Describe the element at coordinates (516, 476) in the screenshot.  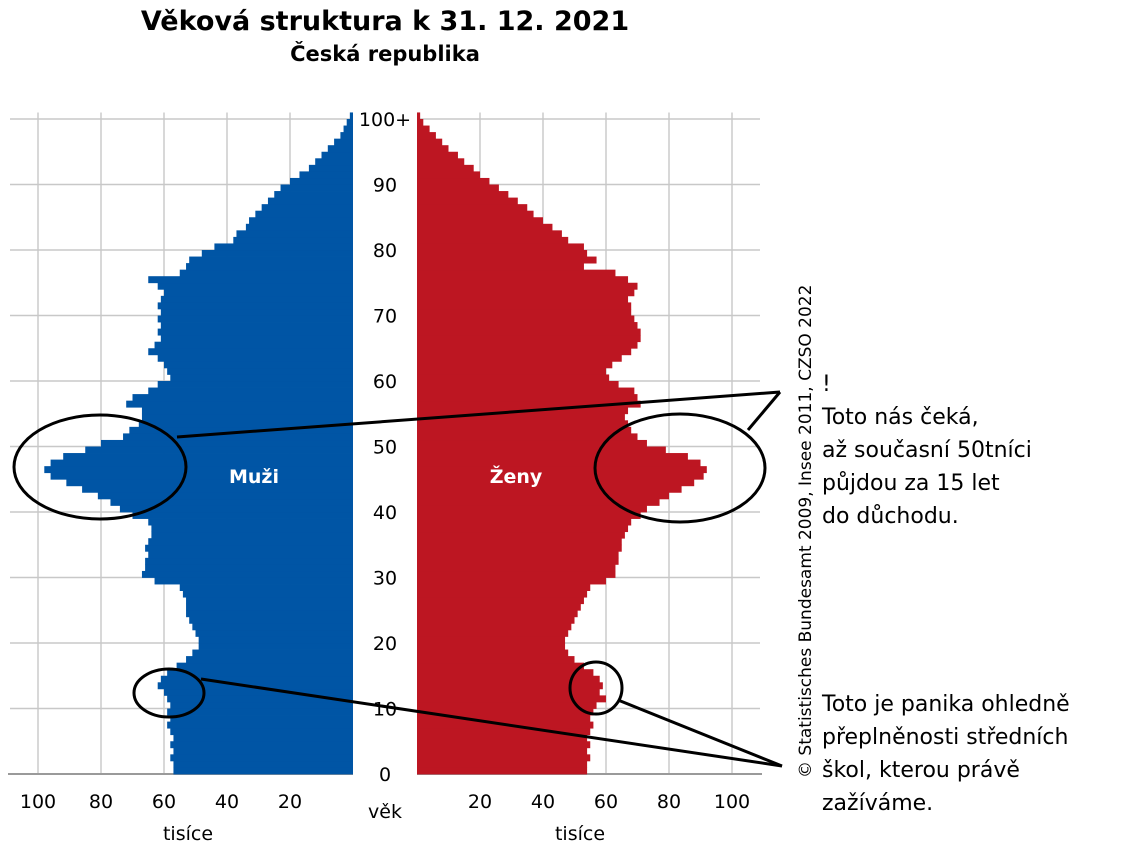
I see `series-label-female: Ženy` at that location.